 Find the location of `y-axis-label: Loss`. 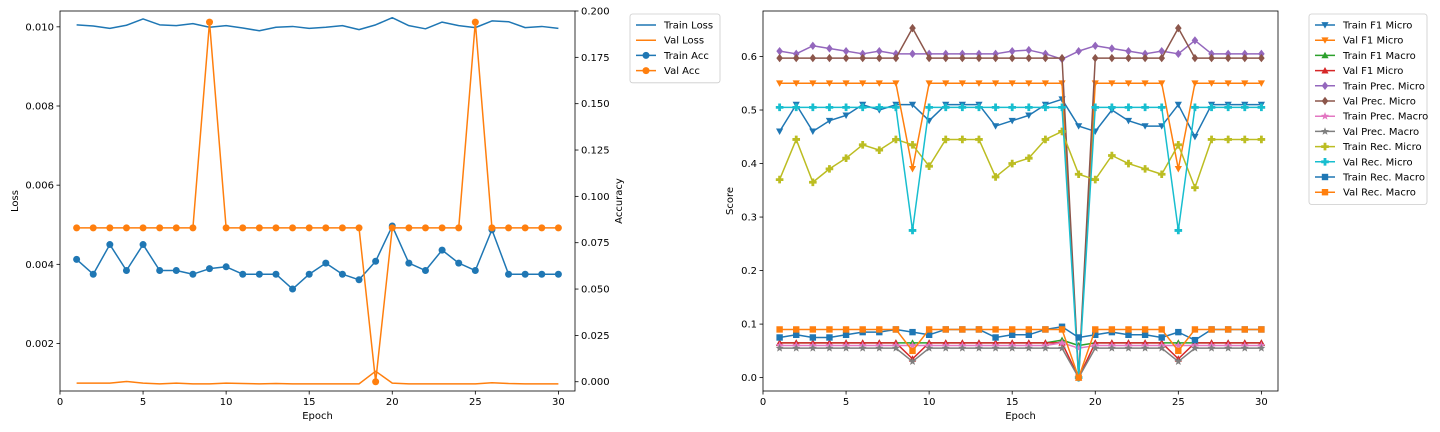

y-axis-label: Loss is located at coordinates (15, 201).